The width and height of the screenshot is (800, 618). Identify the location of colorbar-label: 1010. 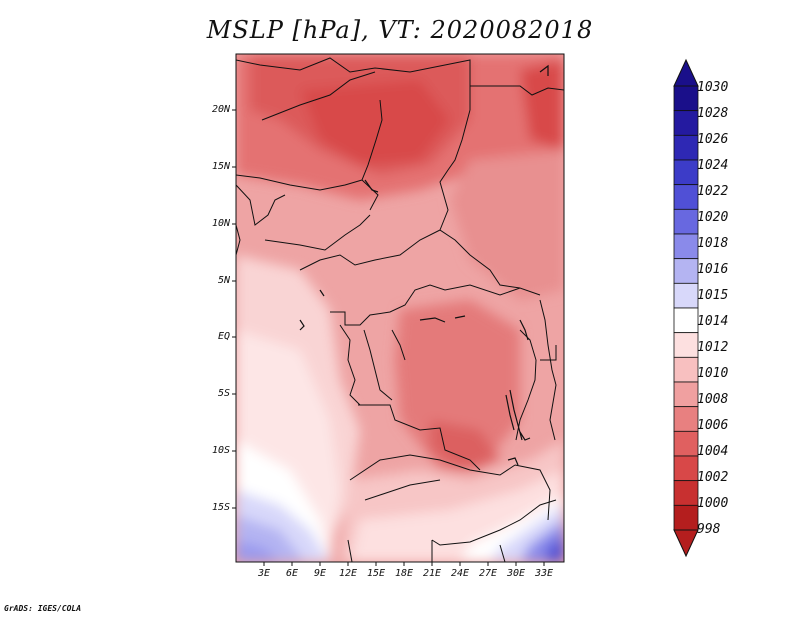
(713, 373).